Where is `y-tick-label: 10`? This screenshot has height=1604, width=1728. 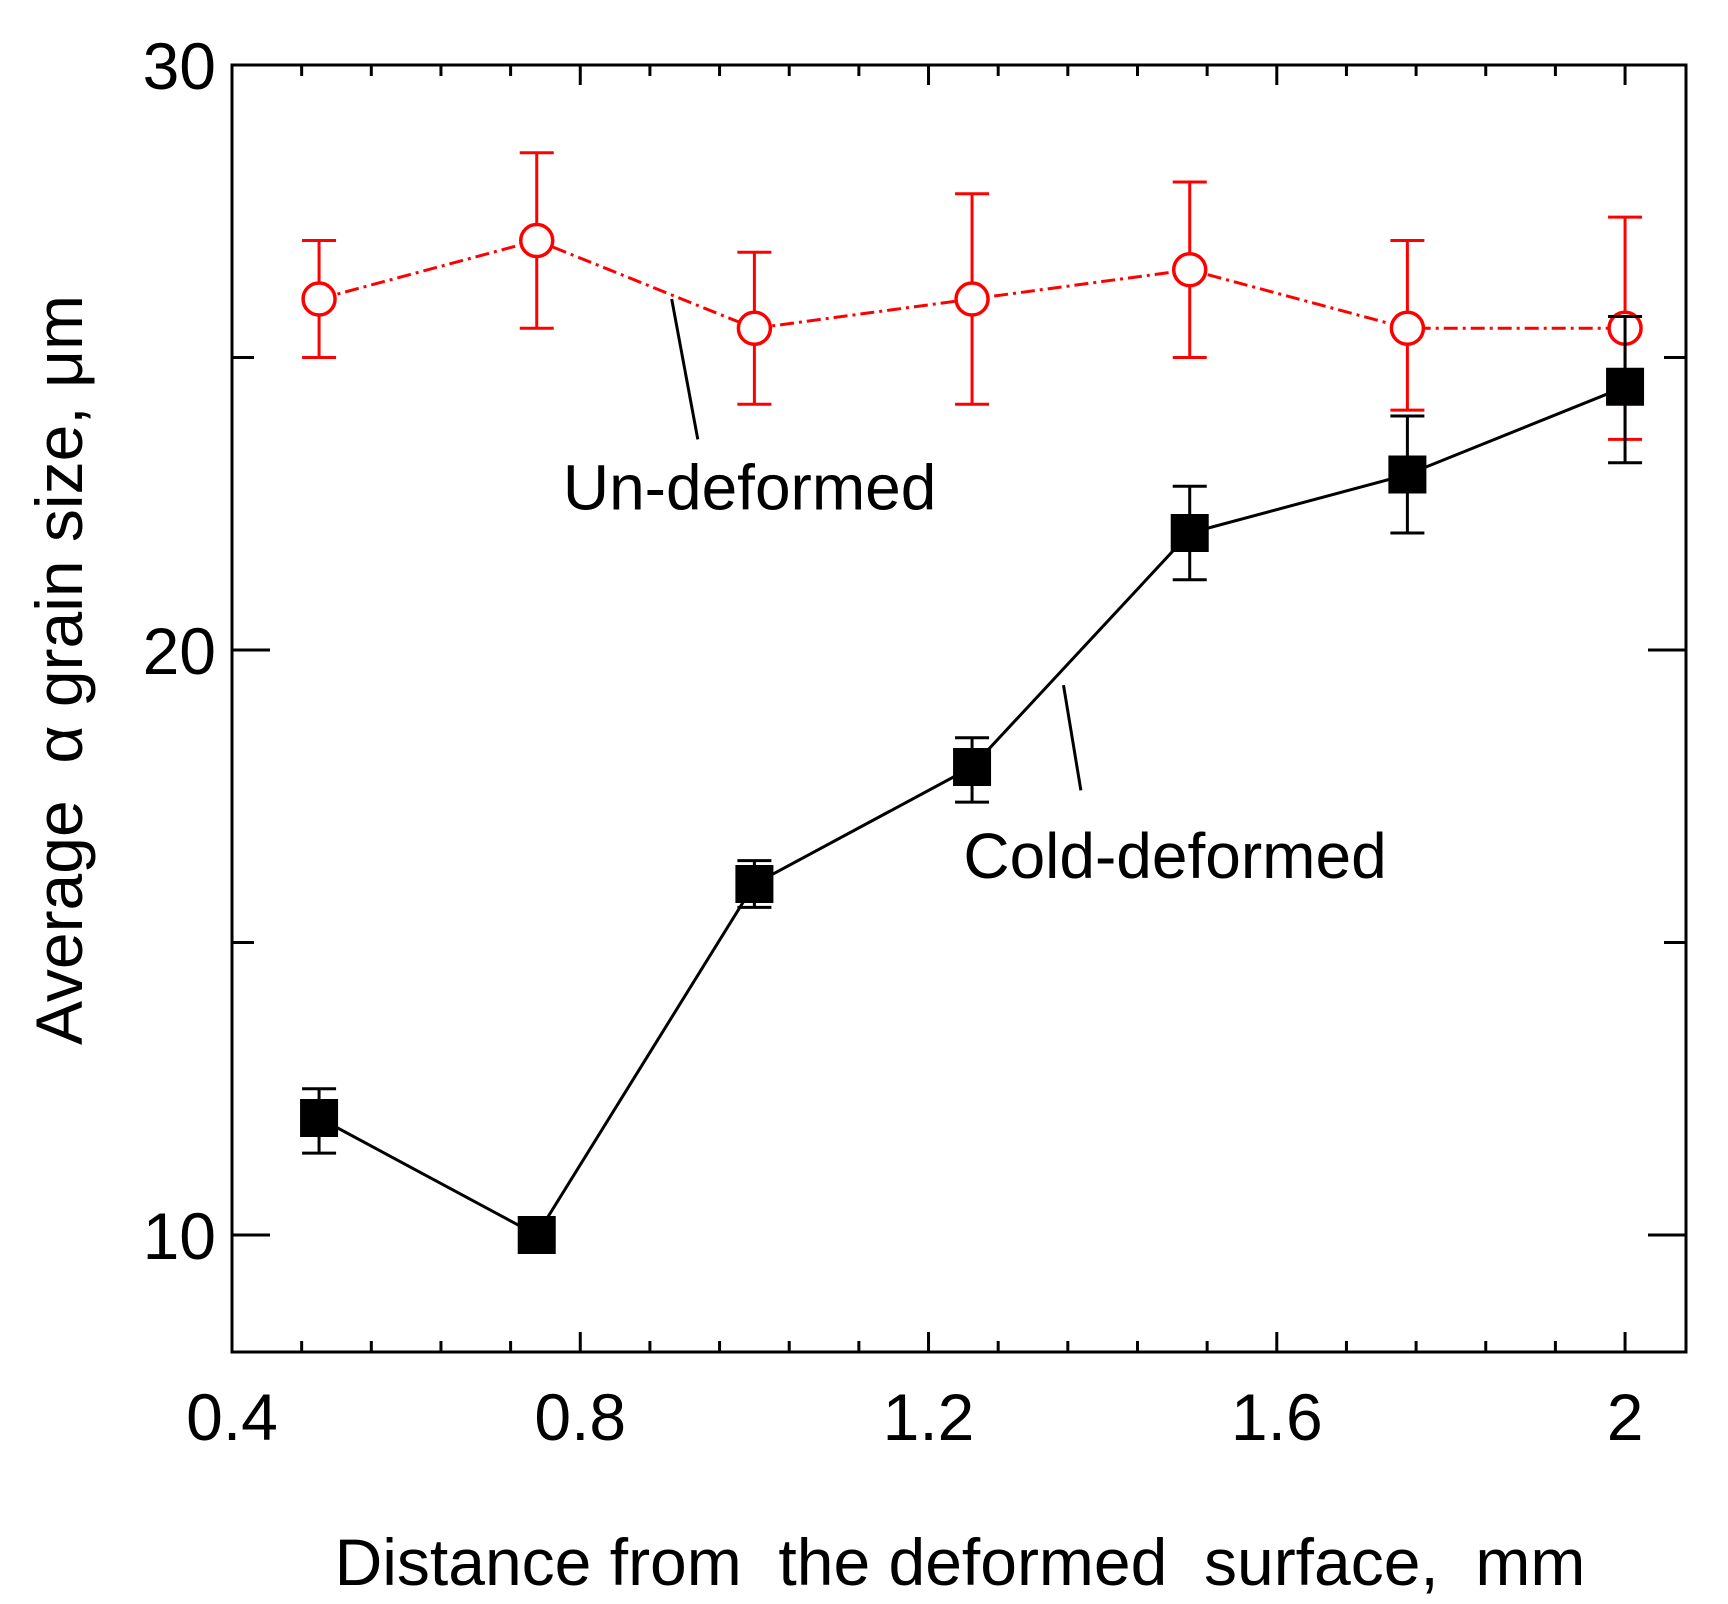 y-tick-label: 10 is located at coordinates (179, 1236).